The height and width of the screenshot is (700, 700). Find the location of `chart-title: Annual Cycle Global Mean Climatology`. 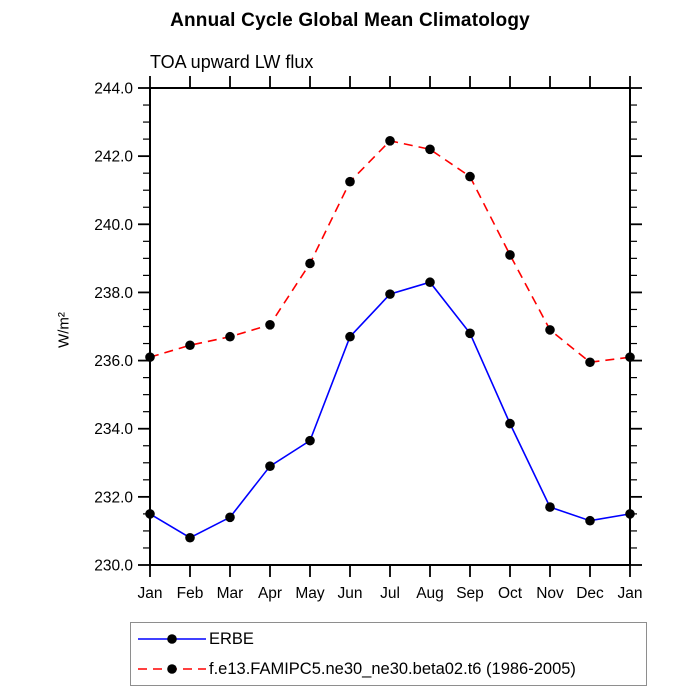

chart-title: Annual Cycle Global Mean Climatology is located at coordinates (350, 20).